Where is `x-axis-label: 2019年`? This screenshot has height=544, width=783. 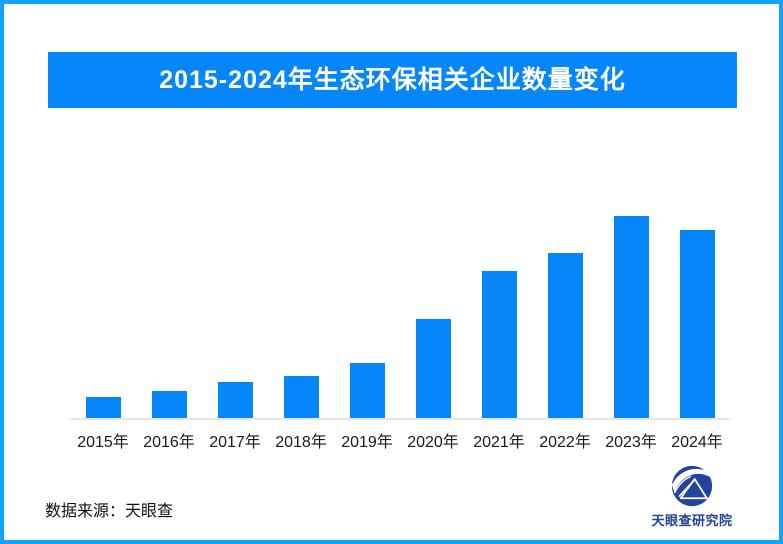 x-axis-label: 2019年 is located at coordinates (367, 442).